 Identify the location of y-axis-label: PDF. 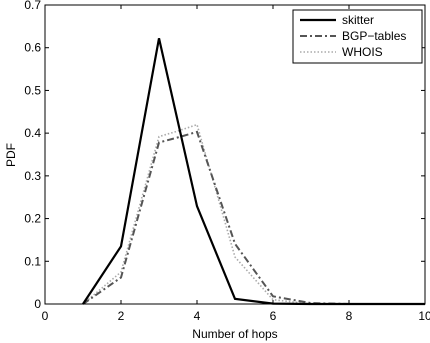
(11, 155).